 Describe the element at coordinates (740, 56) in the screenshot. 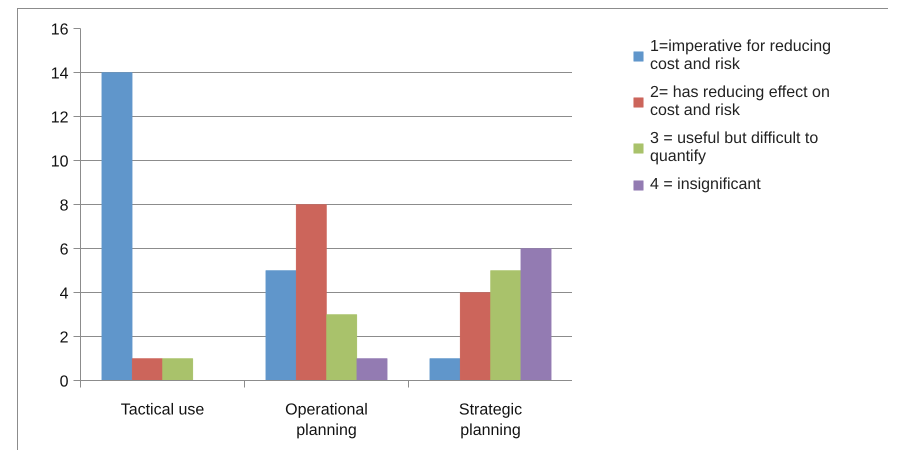

I see `legend-label: 1=imperative for reducing cost and risk` at that location.